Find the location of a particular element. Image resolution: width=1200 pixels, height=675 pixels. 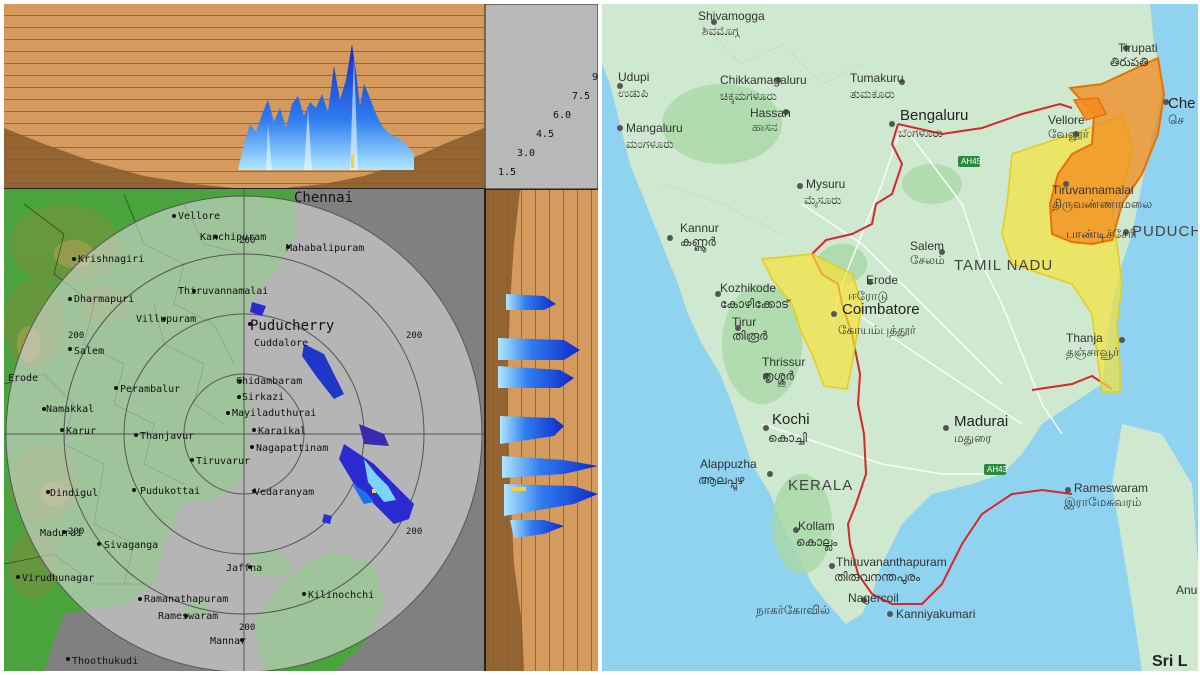

scale-label: 9 is located at coordinates (595, 77).